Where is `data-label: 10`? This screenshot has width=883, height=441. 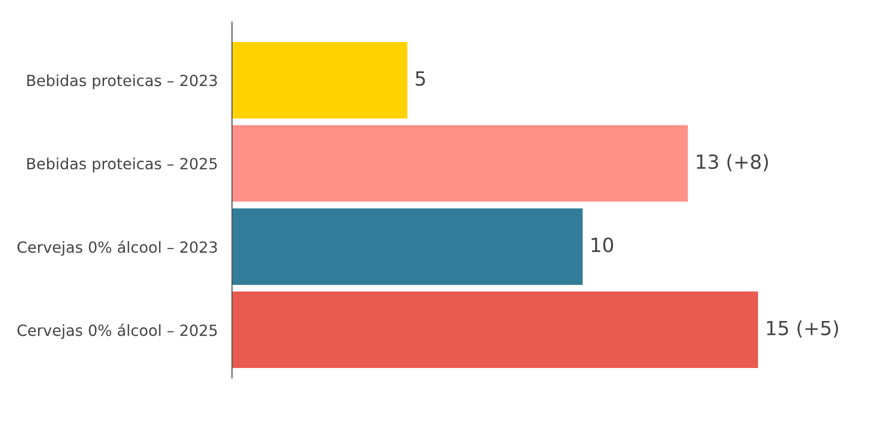 data-label: 10 is located at coordinates (603, 245).